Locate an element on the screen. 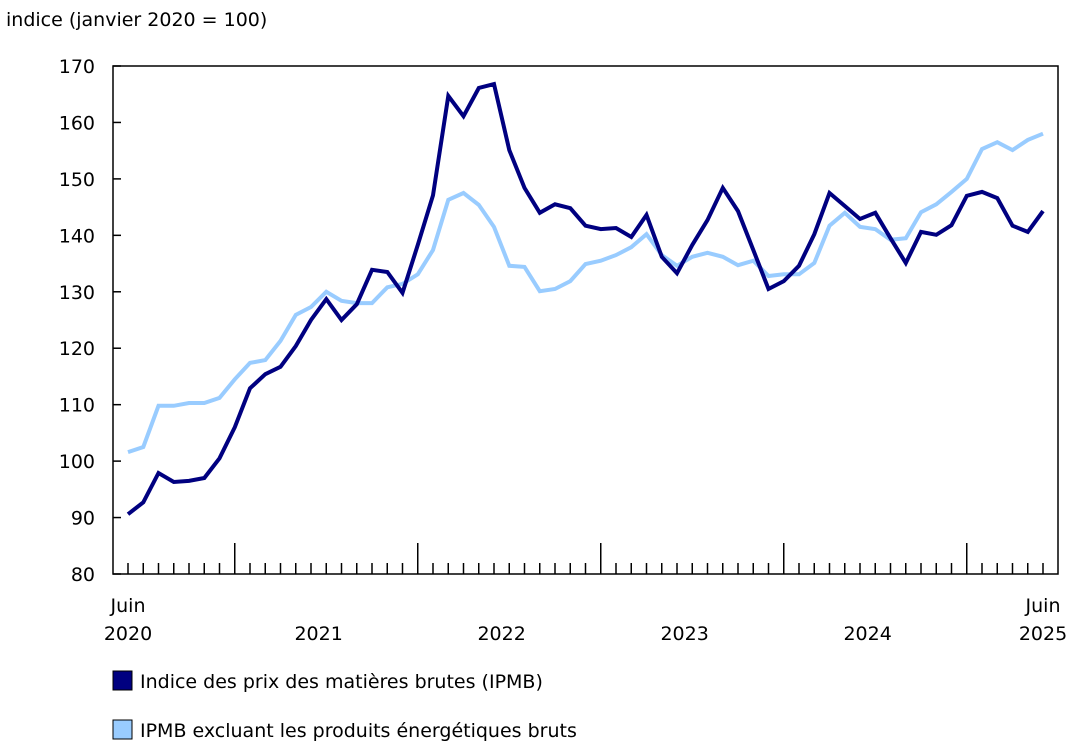 The height and width of the screenshot is (746, 1087). y-tick-label: 170 is located at coordinates (77, 67).